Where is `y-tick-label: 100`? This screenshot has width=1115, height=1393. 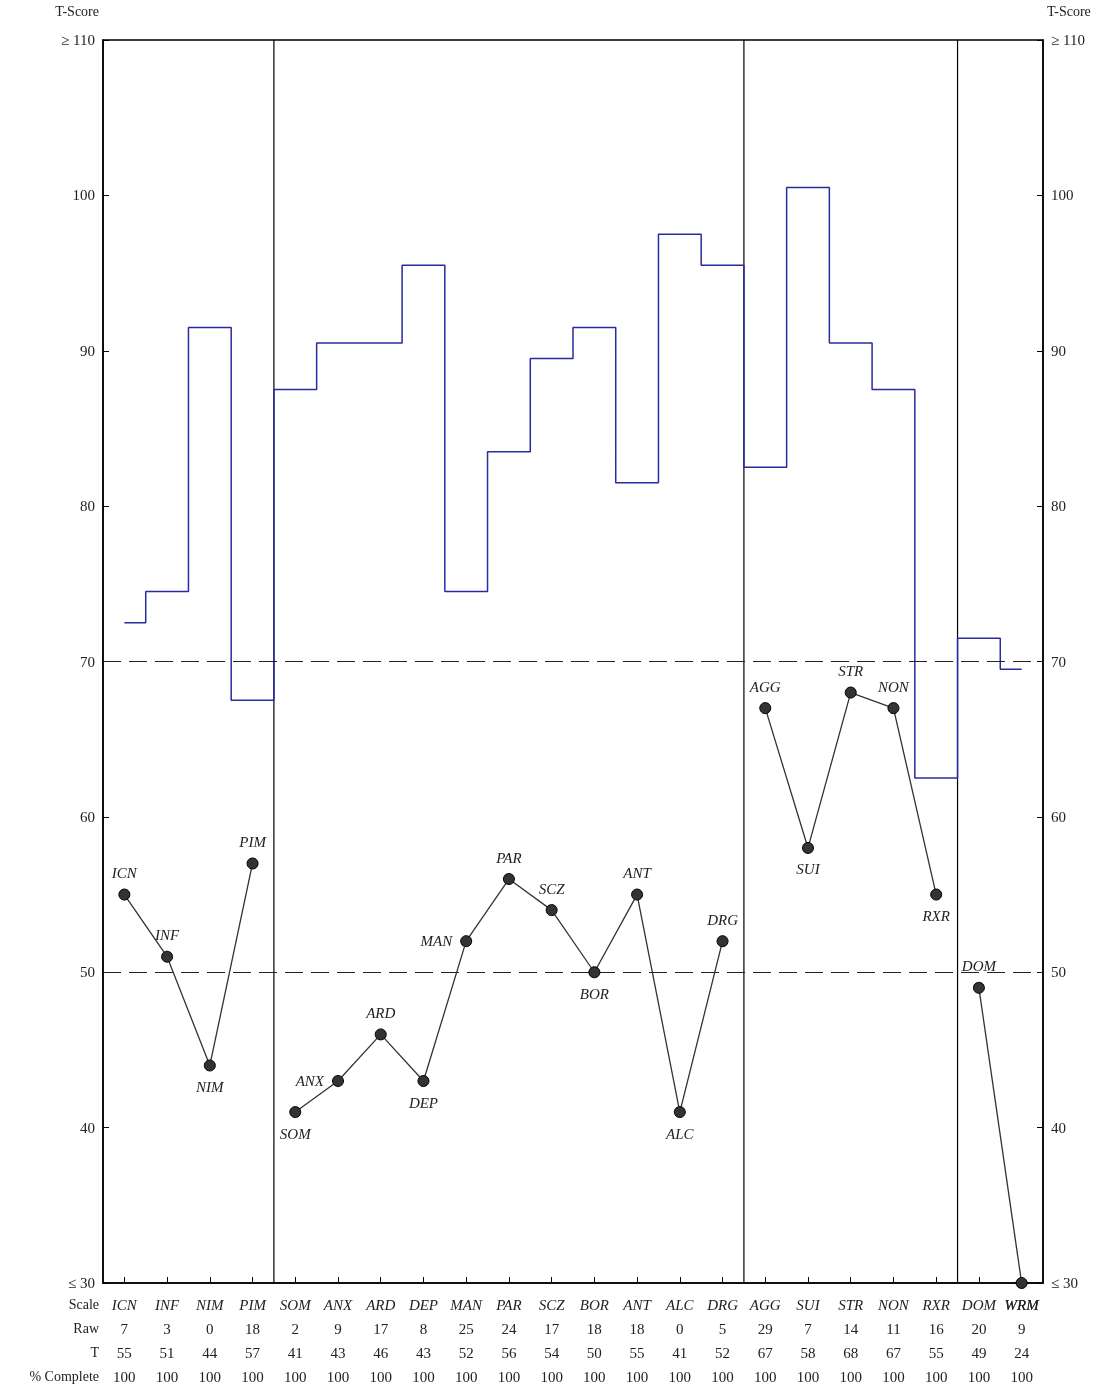
y-tick-label: 100 is located at coordinates (83, 195).